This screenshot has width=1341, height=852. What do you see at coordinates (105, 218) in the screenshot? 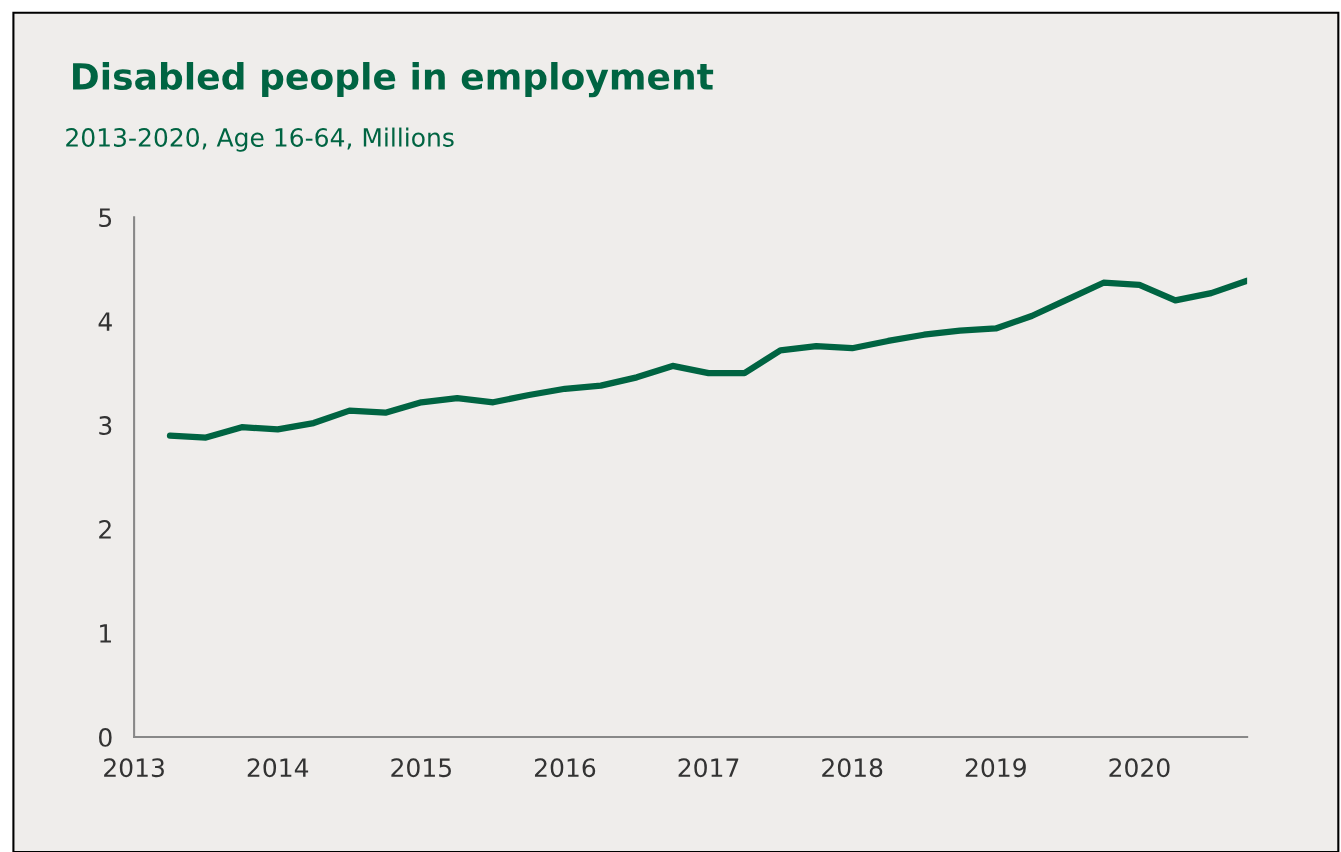
I see `y-tick-label: 5` at bounding box center [105, 218].